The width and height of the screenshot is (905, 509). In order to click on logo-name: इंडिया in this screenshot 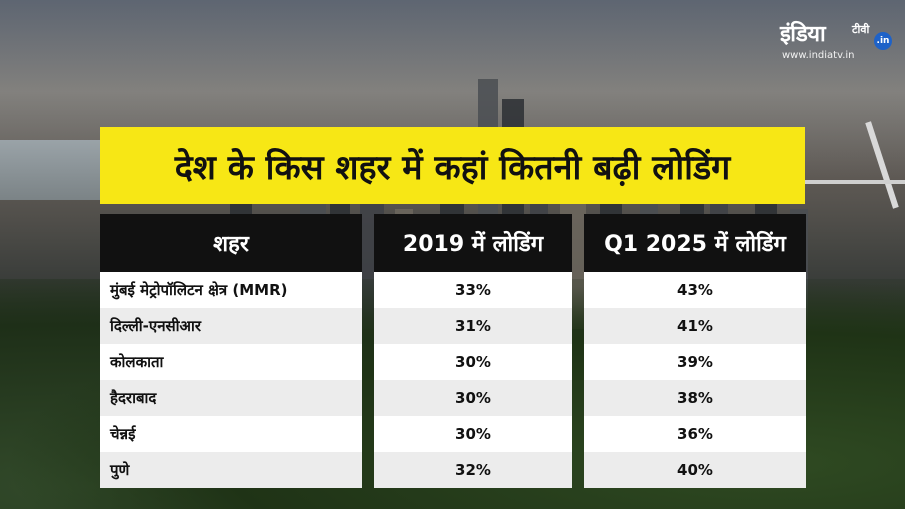, I will do `click(803, 34)`.